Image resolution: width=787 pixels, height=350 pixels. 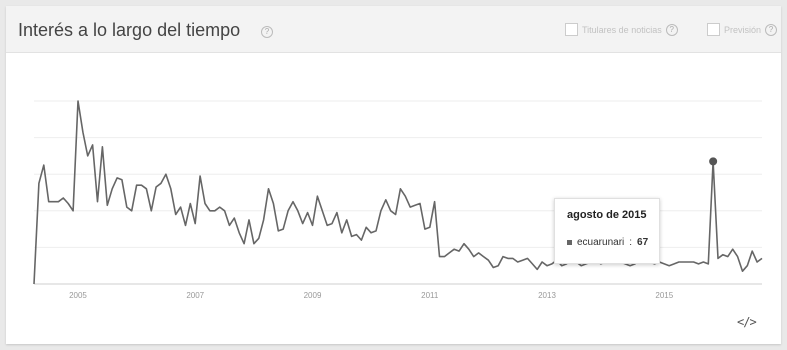 I want to click on chart-tooltip: agosto de 2015 ecuarunari: 67, so click(x=607, y=231).